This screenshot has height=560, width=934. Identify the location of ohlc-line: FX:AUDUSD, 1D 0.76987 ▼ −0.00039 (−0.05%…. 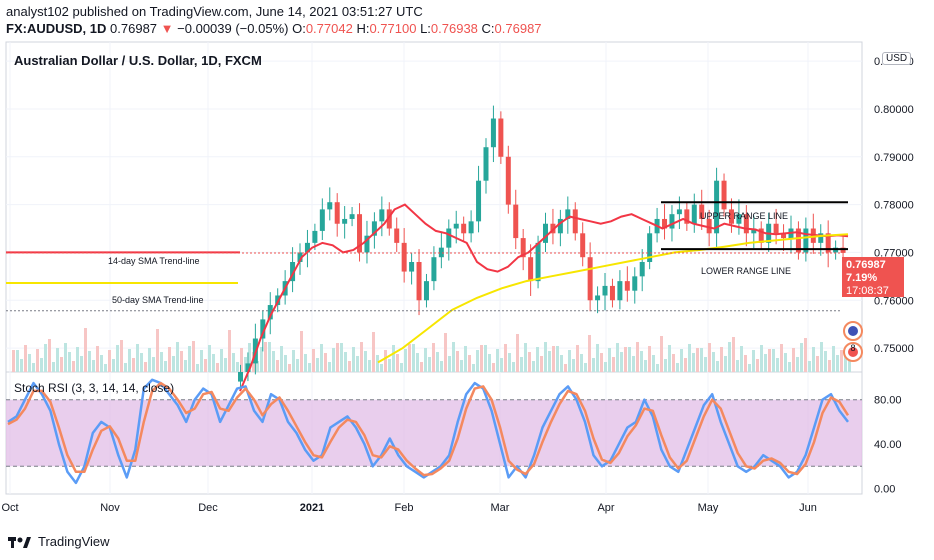
(274, 29).